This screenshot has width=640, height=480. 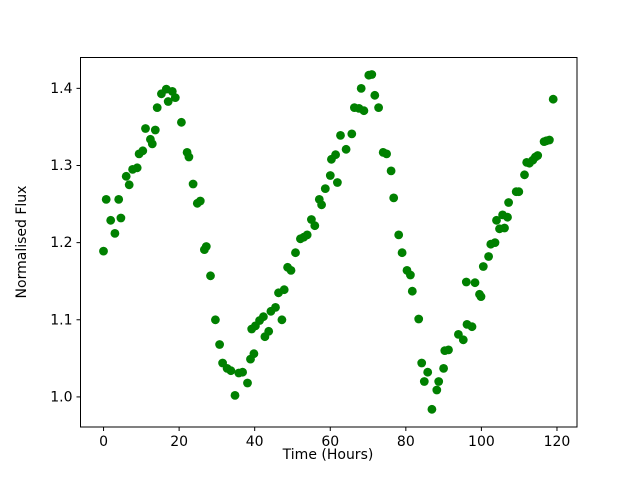 What do you see at coordinates (557, 442) in the screenshot?
I see `x-tick-label: 120` at bounding box center [557, 442].